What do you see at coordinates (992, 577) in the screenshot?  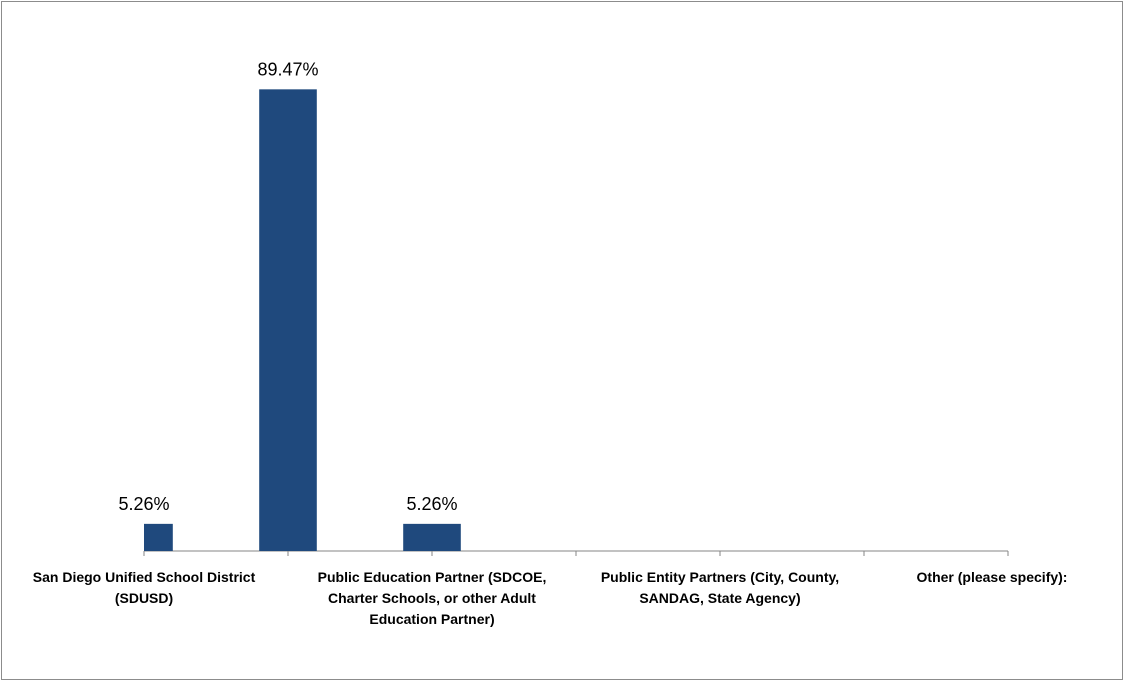 I see `x-tick-label: Other (please specify):` at bounding box center [992, 577].